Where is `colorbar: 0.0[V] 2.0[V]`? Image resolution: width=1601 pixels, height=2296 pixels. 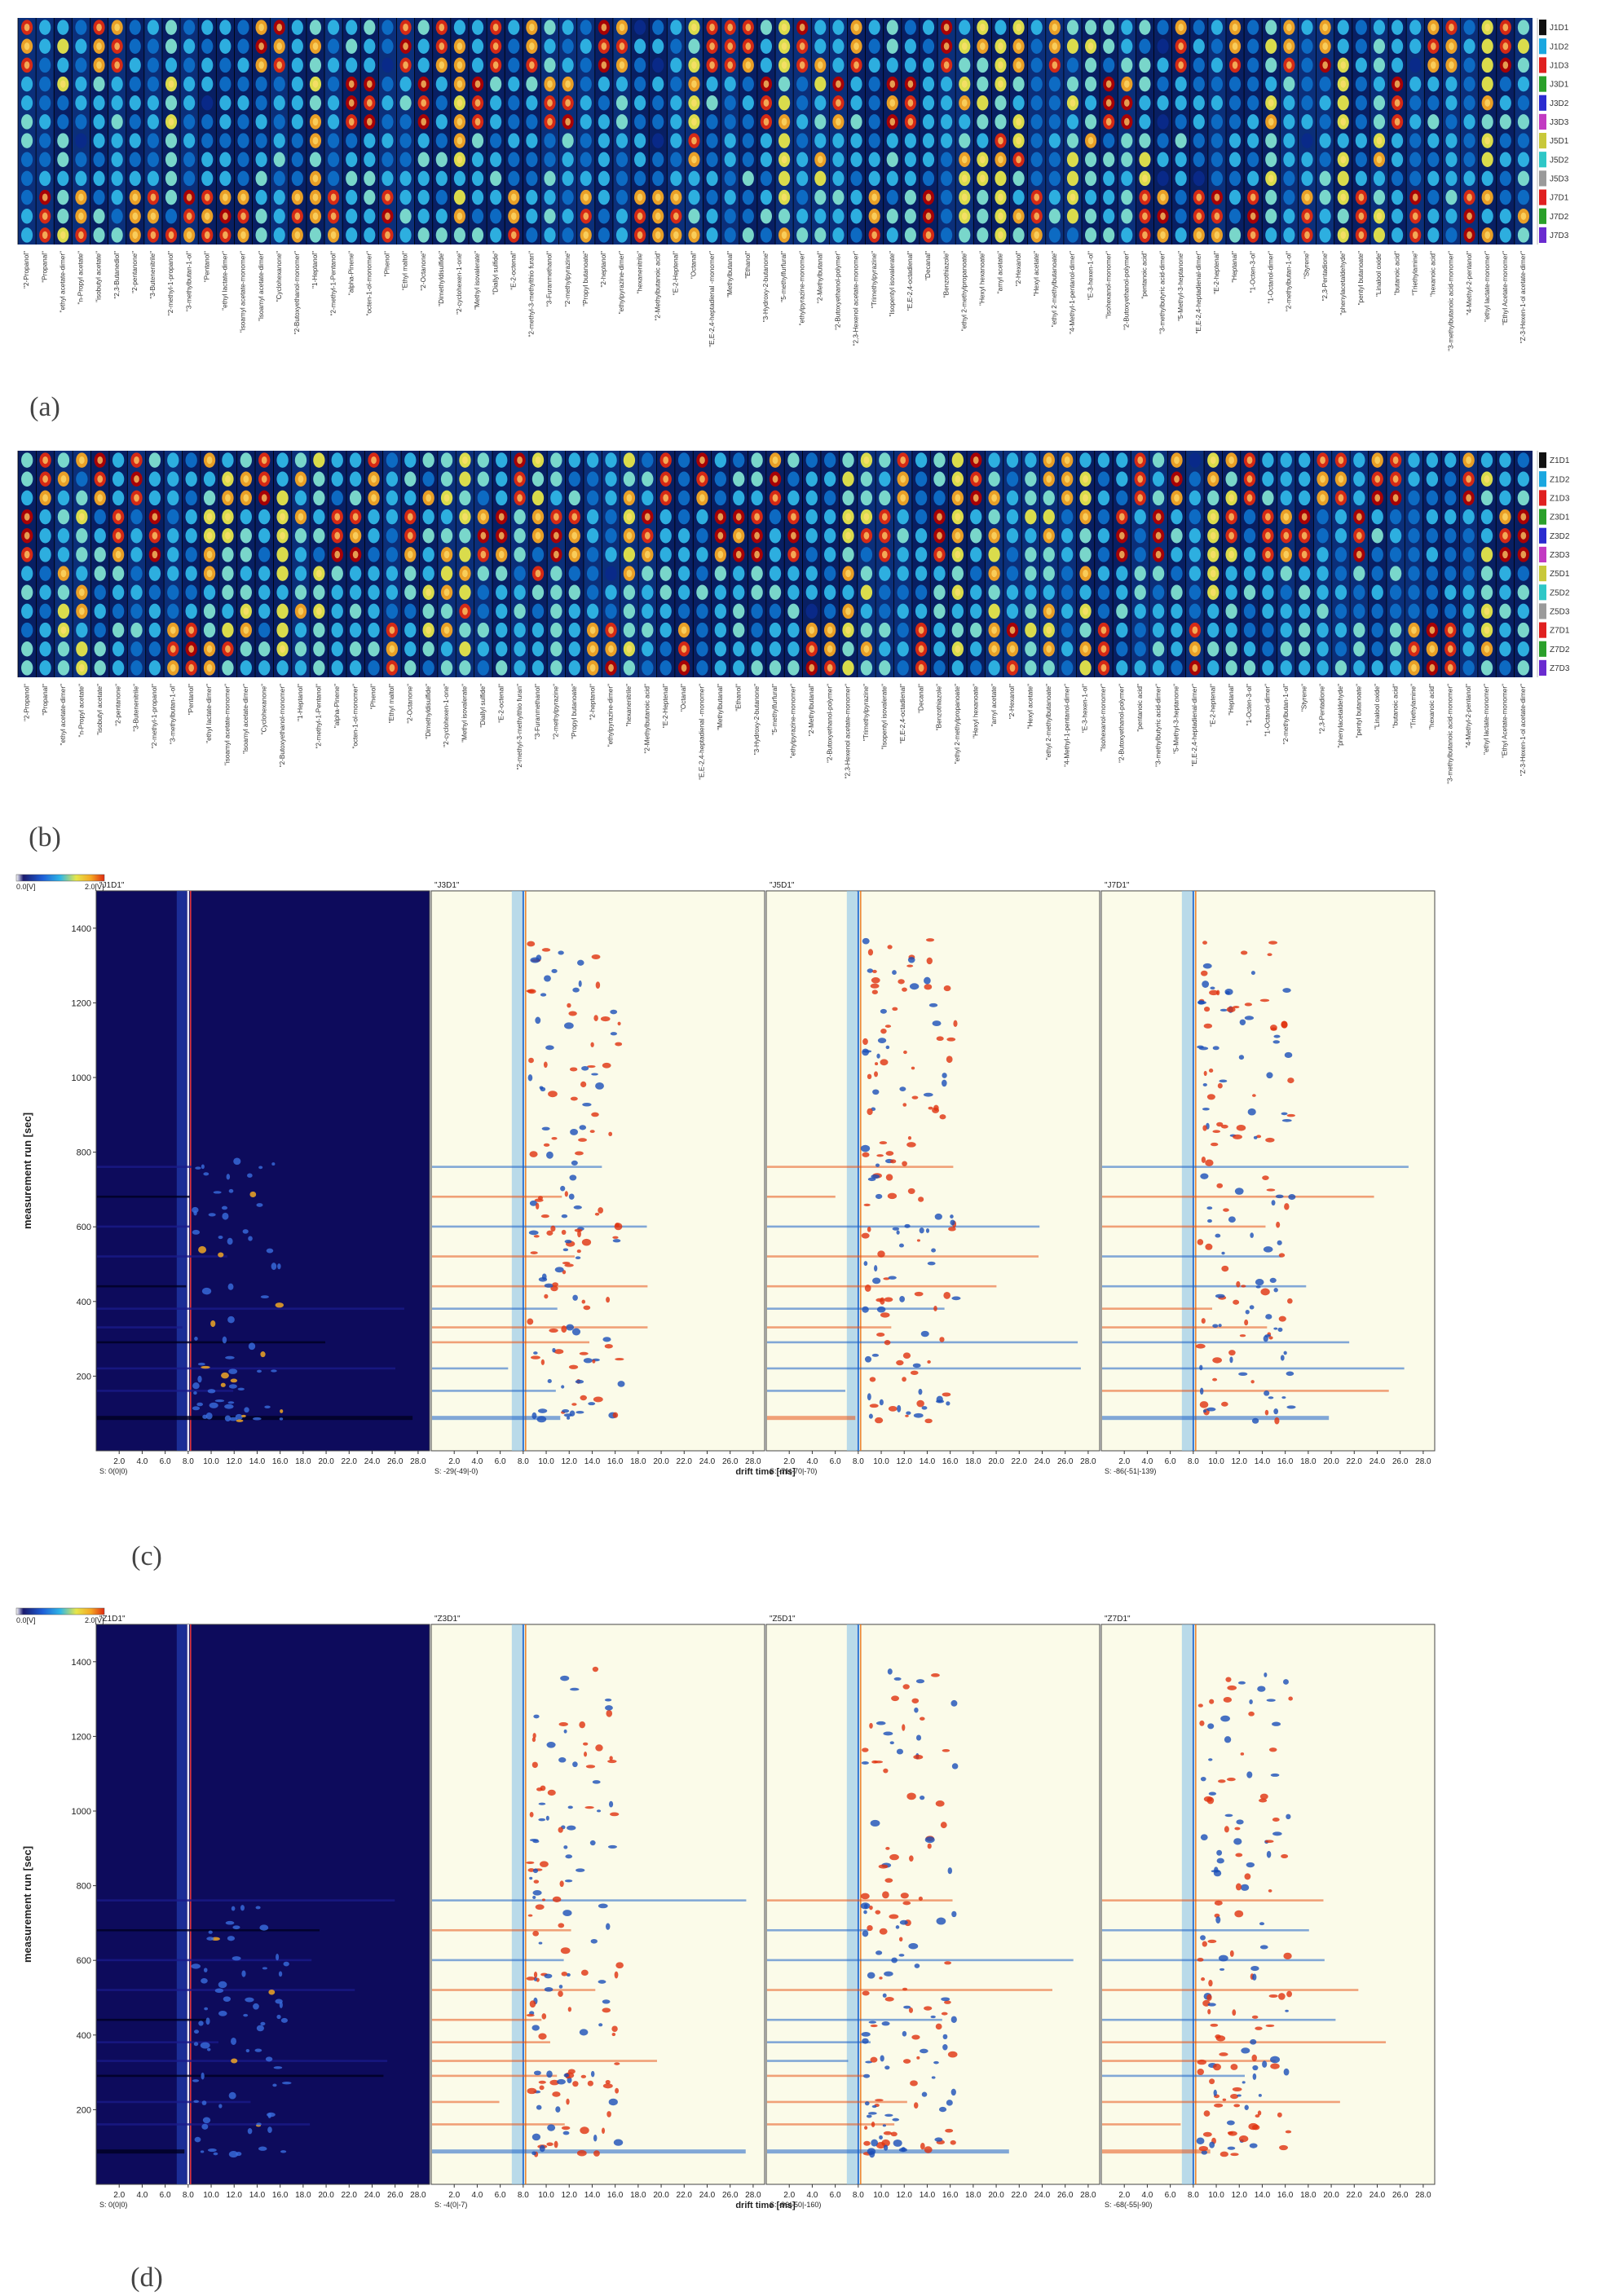
colorbar: 0.0[V] 2.0[V] is located at coordinates (60, 882).